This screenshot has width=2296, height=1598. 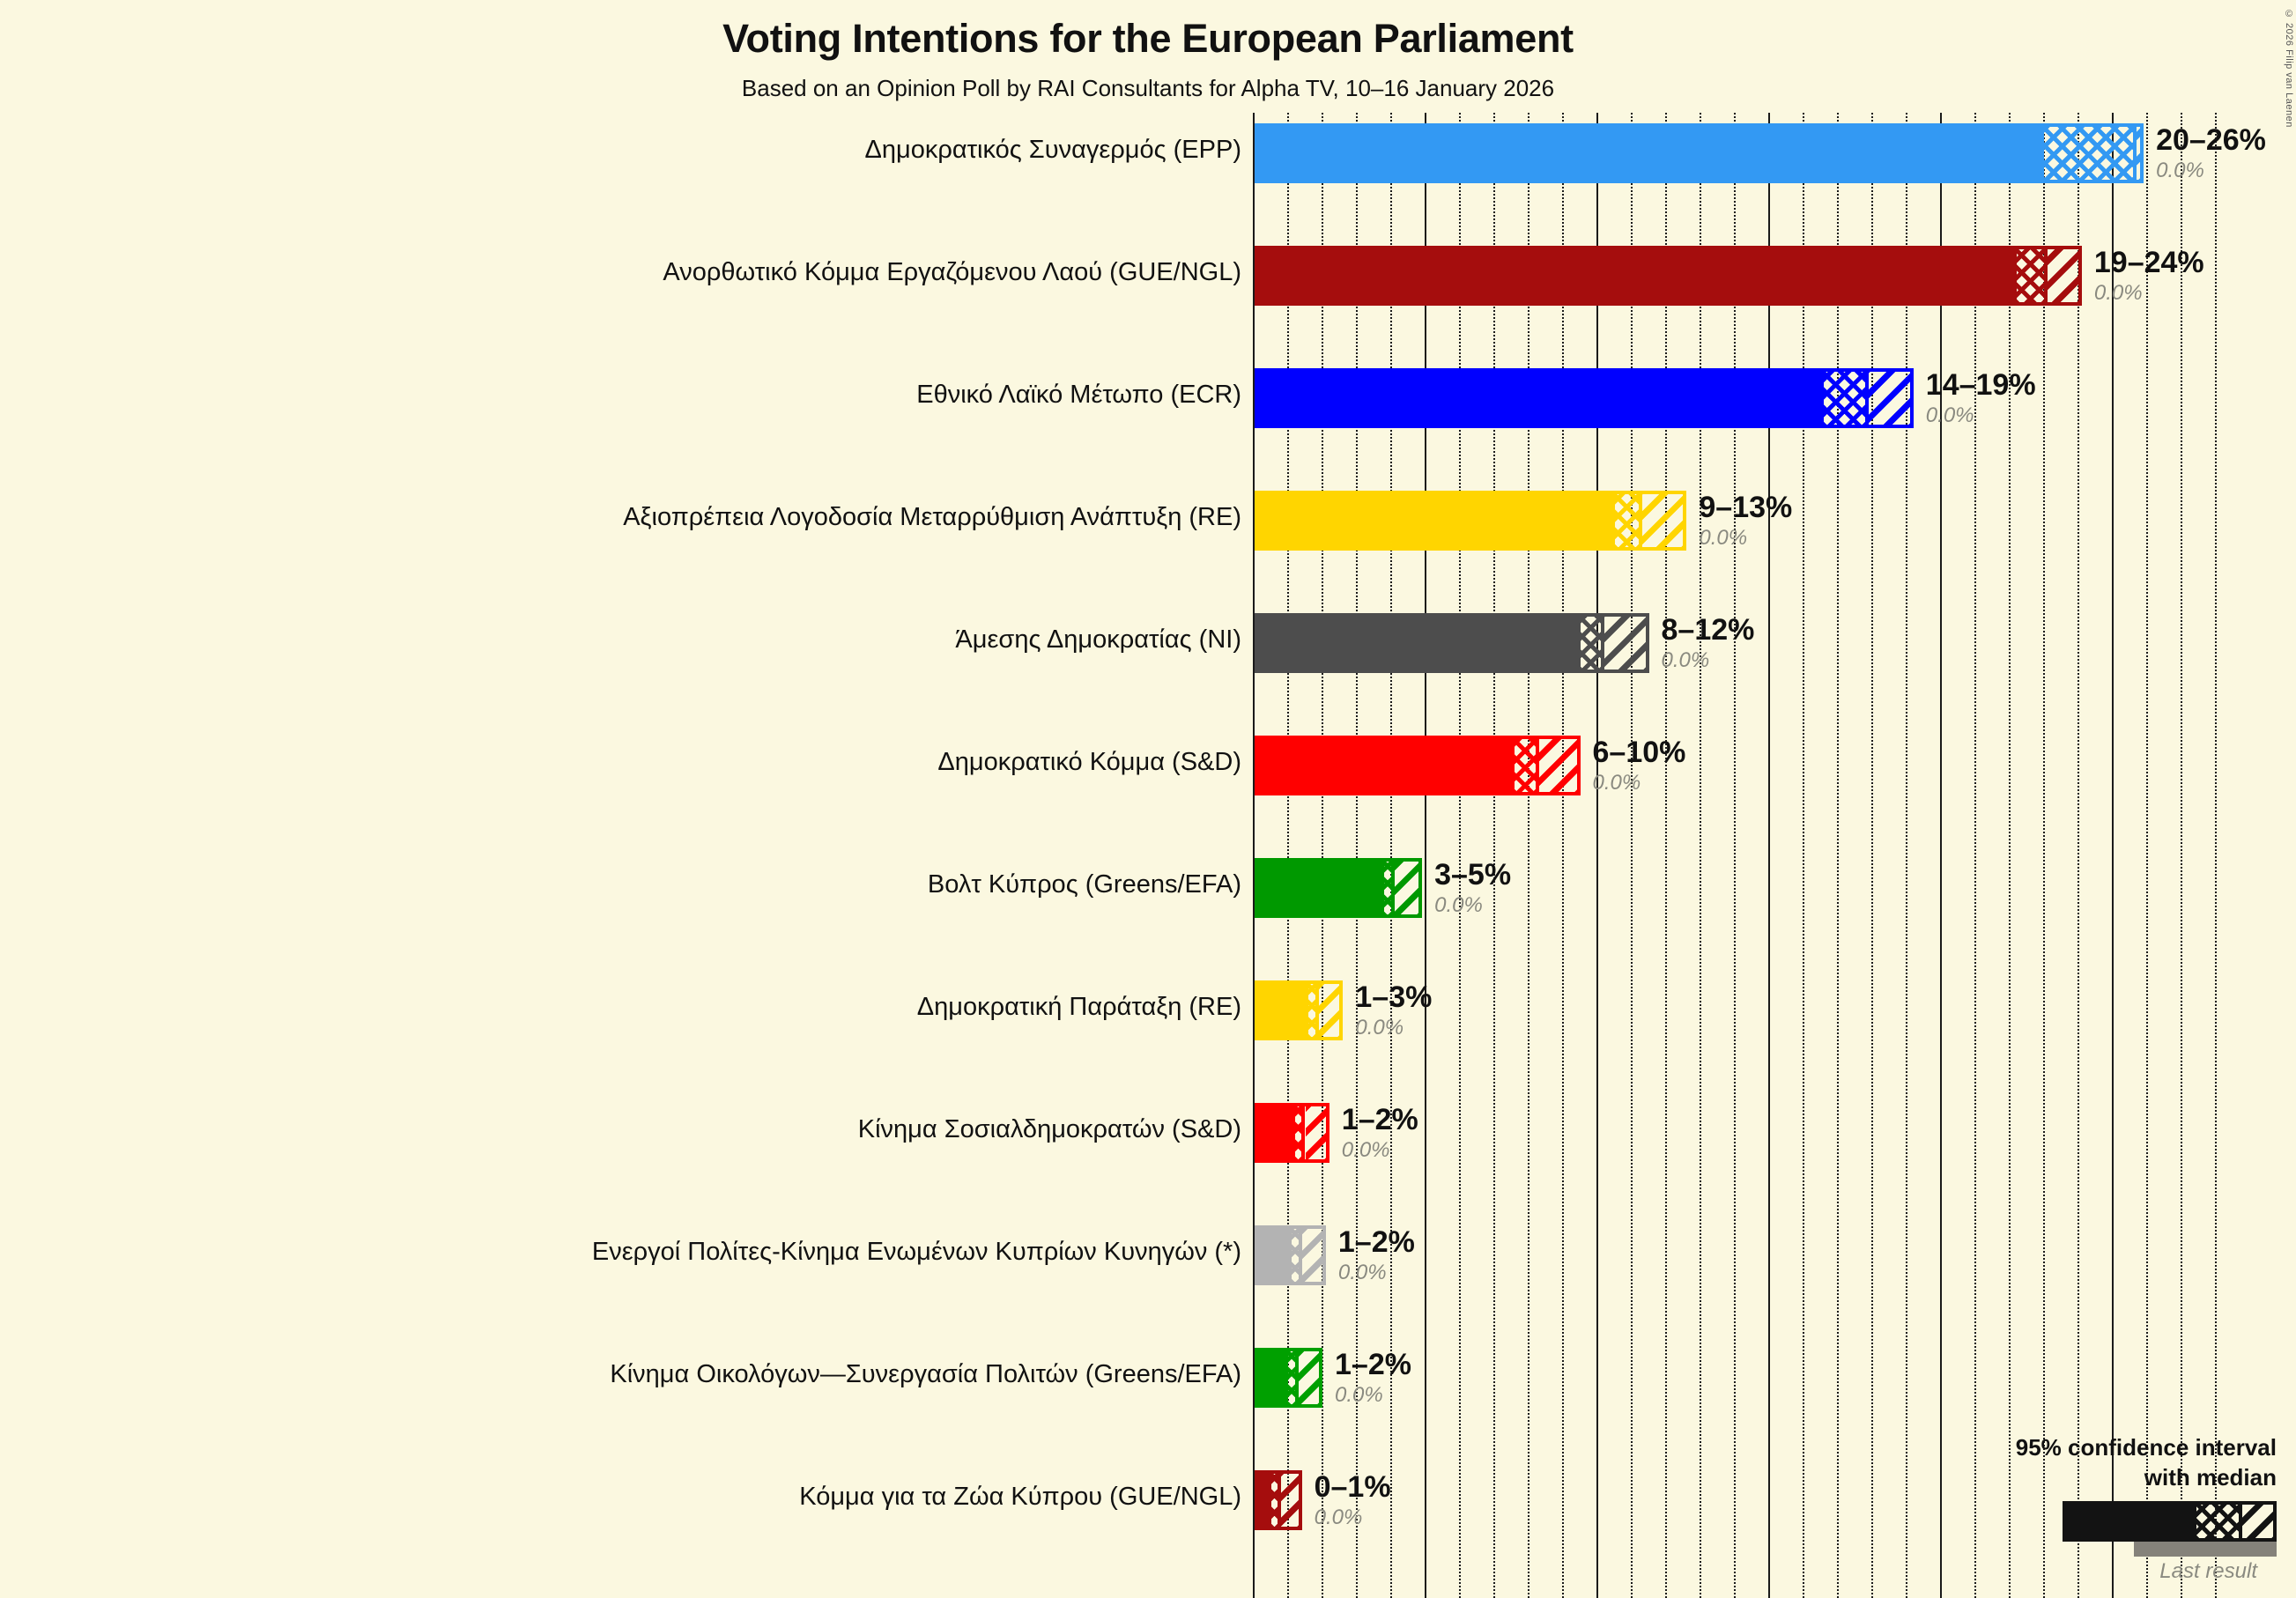 What do you see at coordinates (1353, 1487) in the screenshot?
I see `value-range: 0–1%` at bounding box center [1353, 1487].